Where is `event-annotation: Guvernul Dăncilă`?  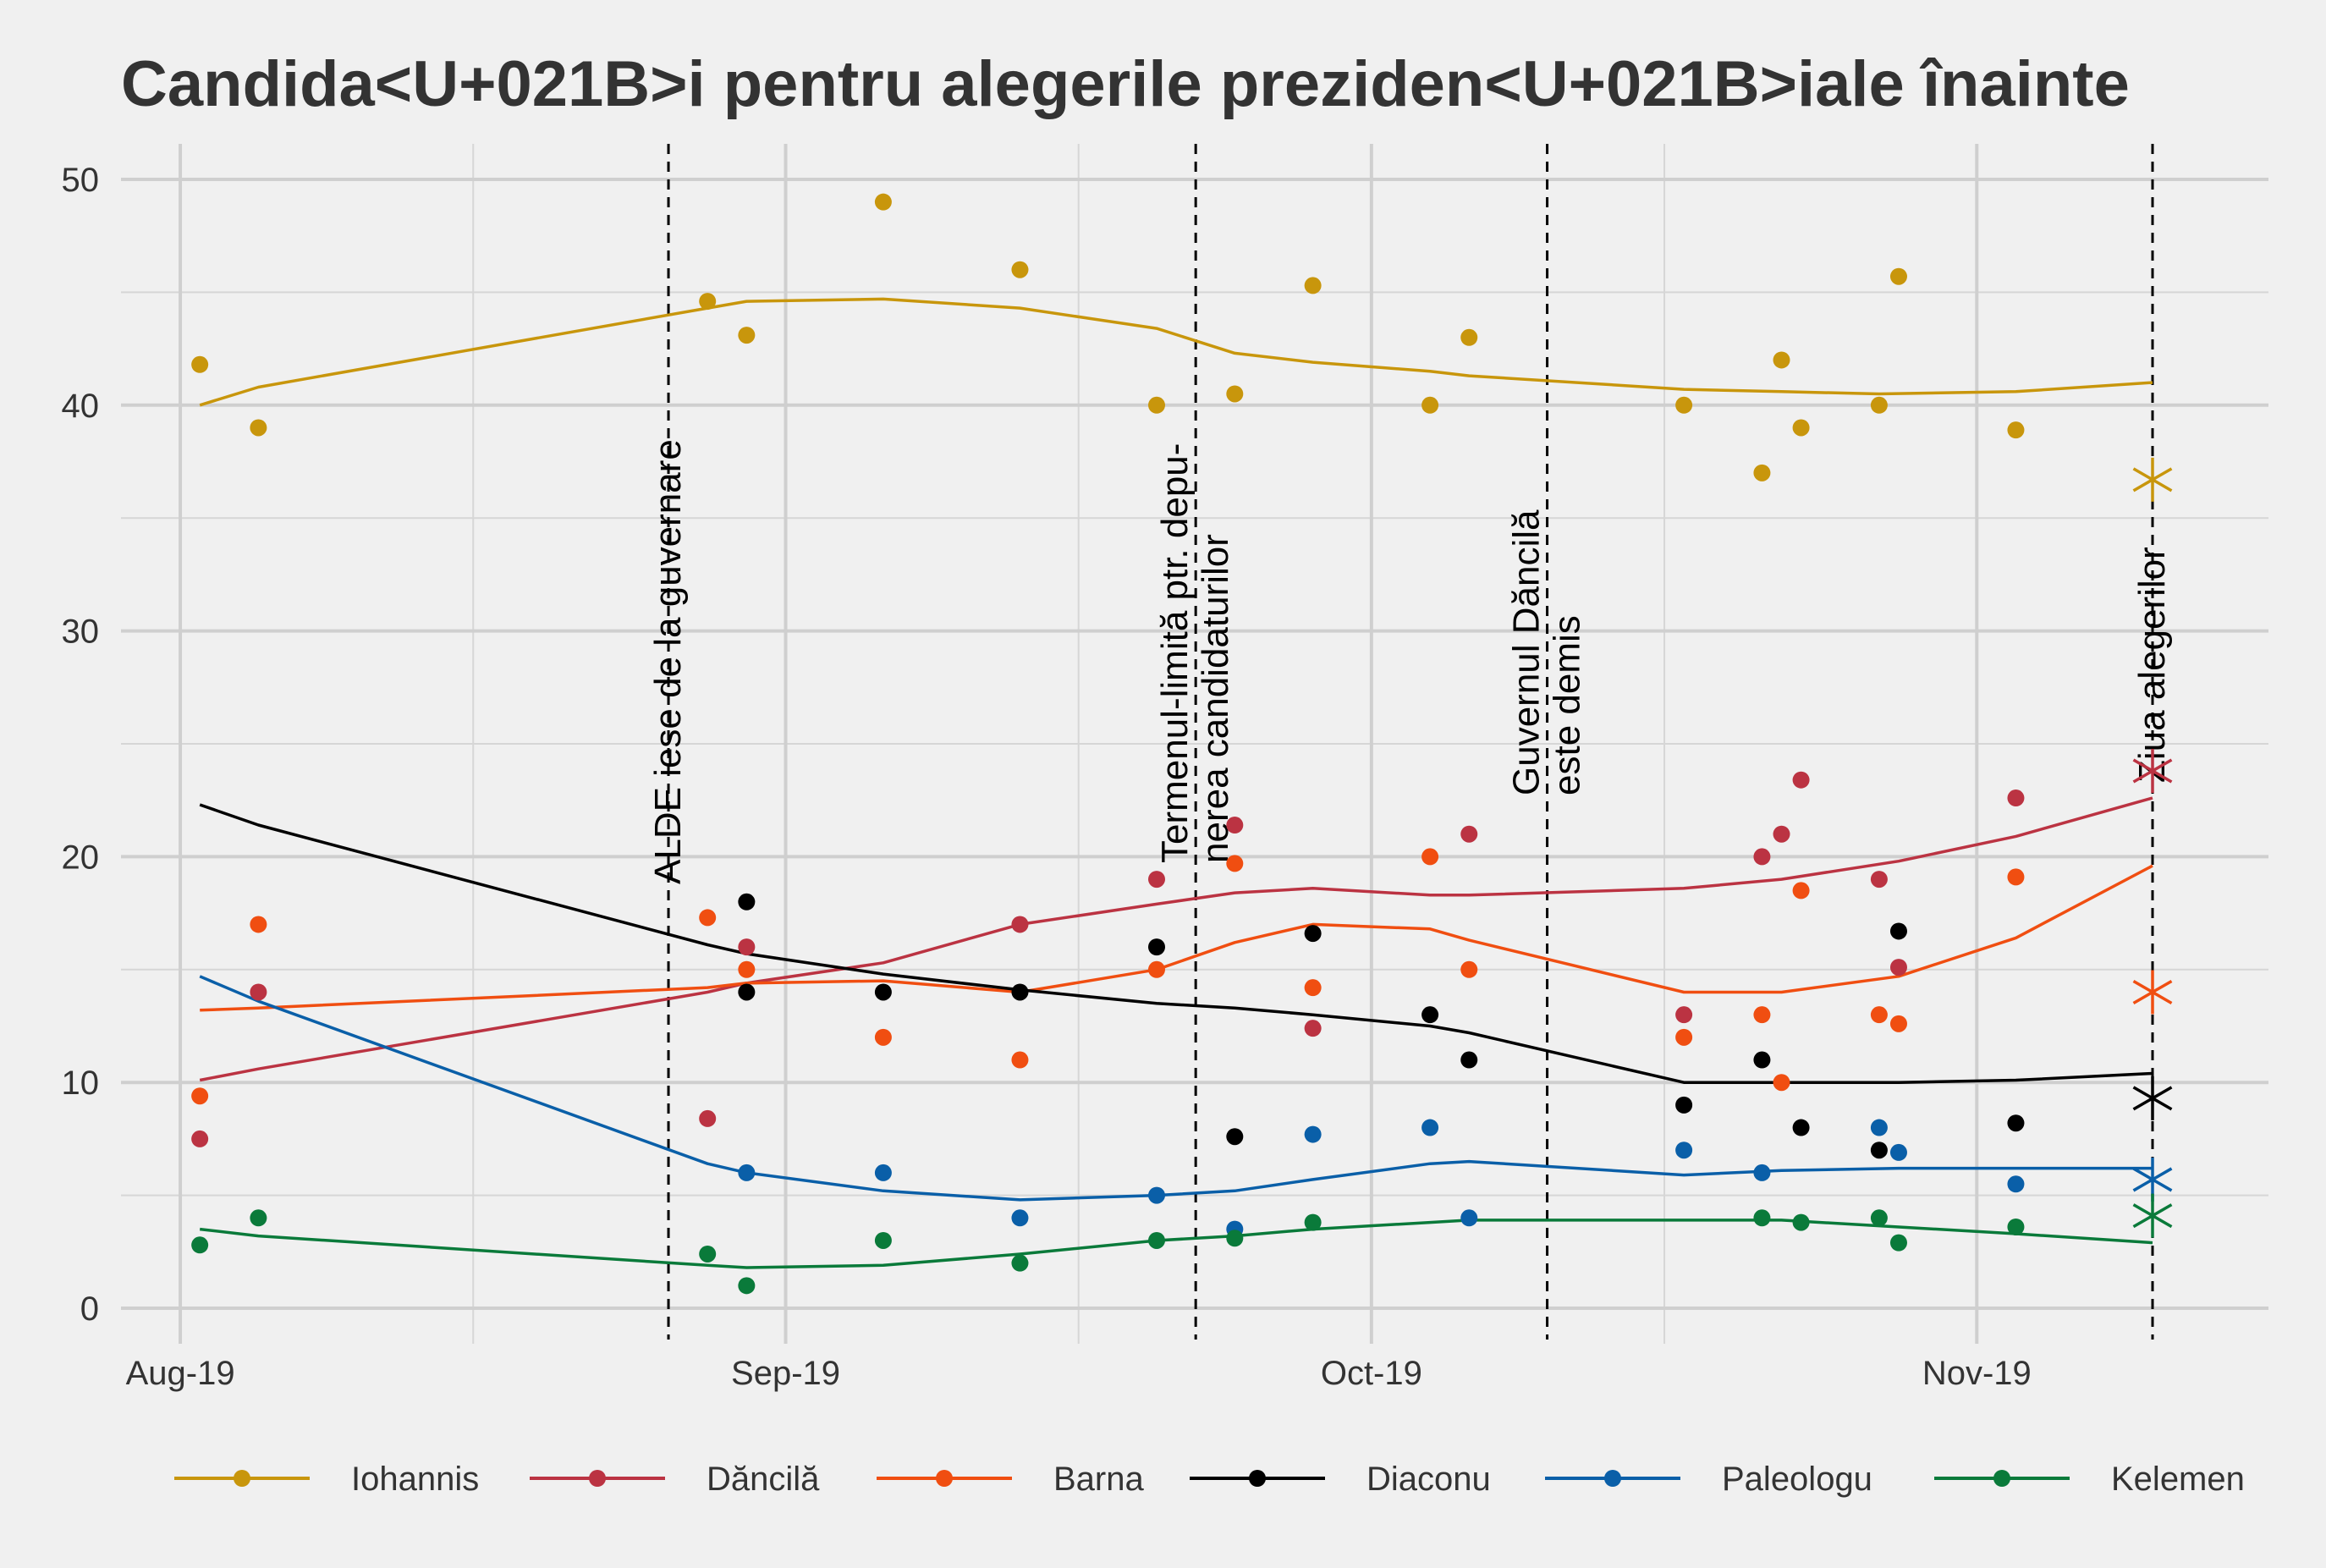 event-annotation: Guvernul Dăncilă is located at coordinates (1527, 652).